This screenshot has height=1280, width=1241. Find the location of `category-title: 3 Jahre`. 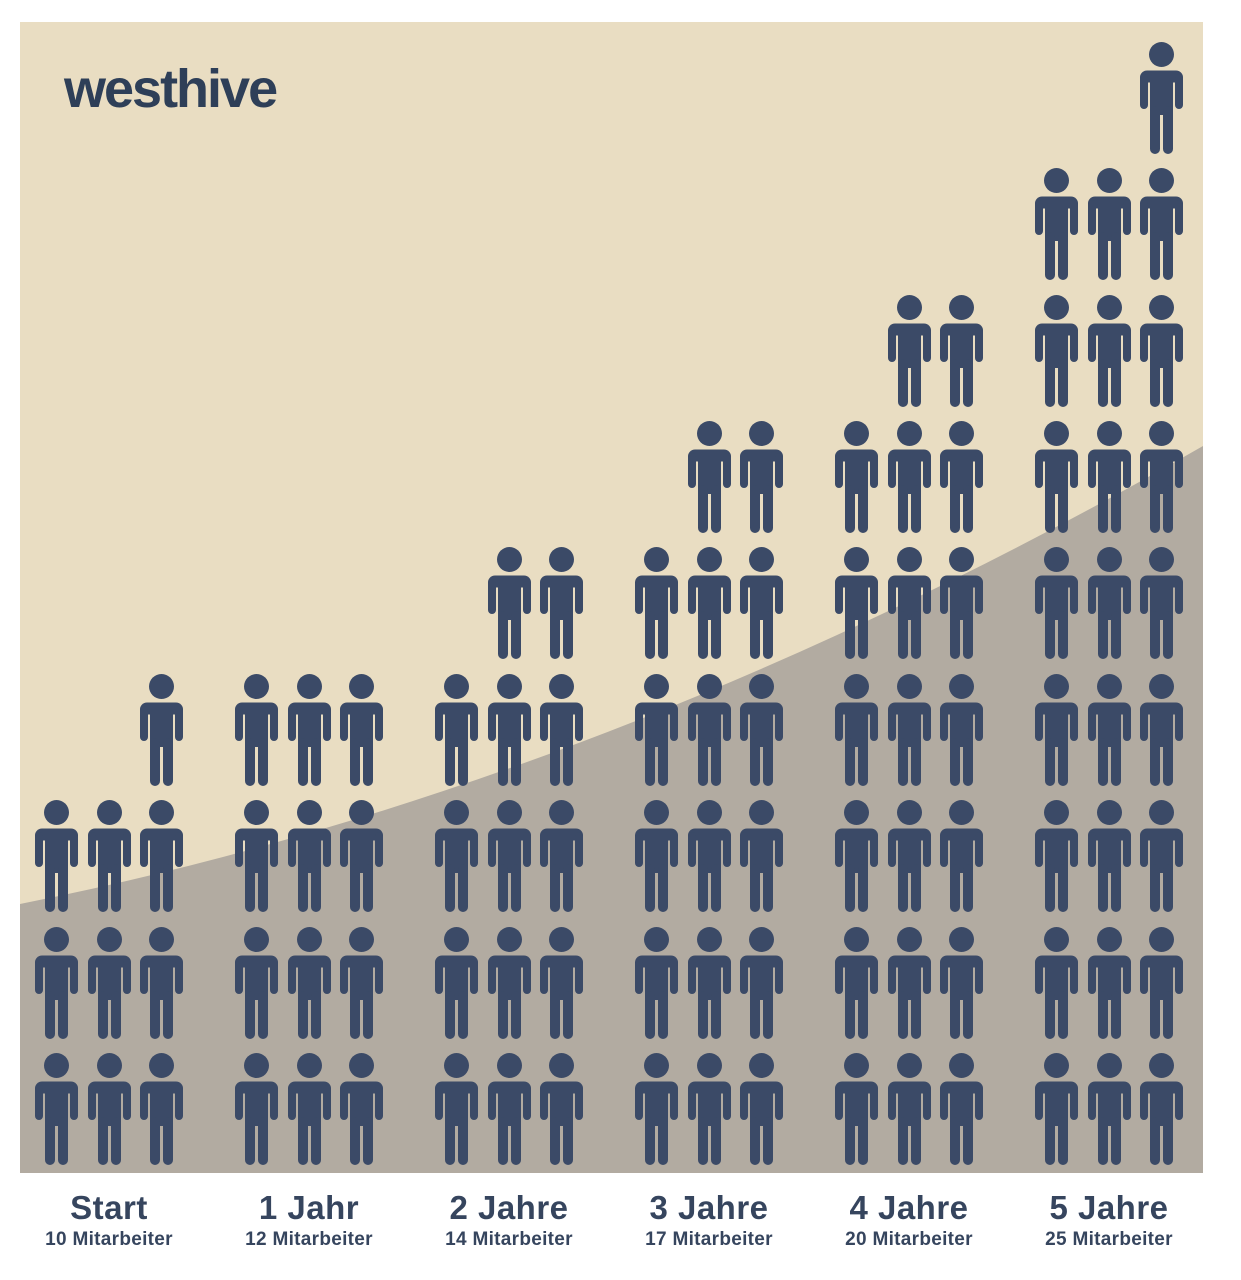

category-title: 3 Jahre is located at coordinates (709, 1207).